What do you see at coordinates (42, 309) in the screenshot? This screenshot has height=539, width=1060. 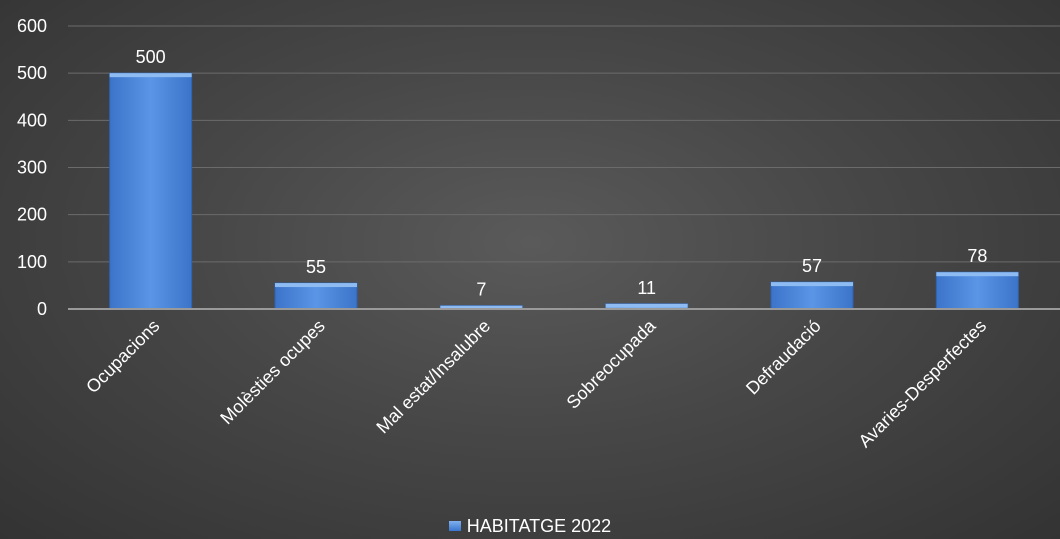 I see `y-tick-label: 0` at bounding box center [42, 309].